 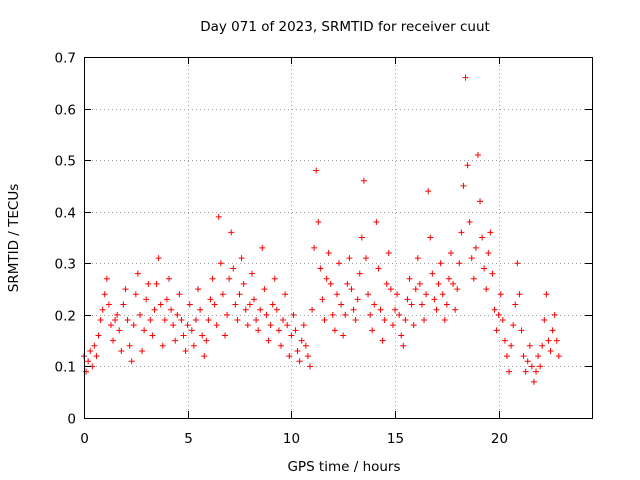 What do you see at coordinates (84, 439) in the screenshot?
I see `x-tick-label: 0` at bounding box center [84, 439].